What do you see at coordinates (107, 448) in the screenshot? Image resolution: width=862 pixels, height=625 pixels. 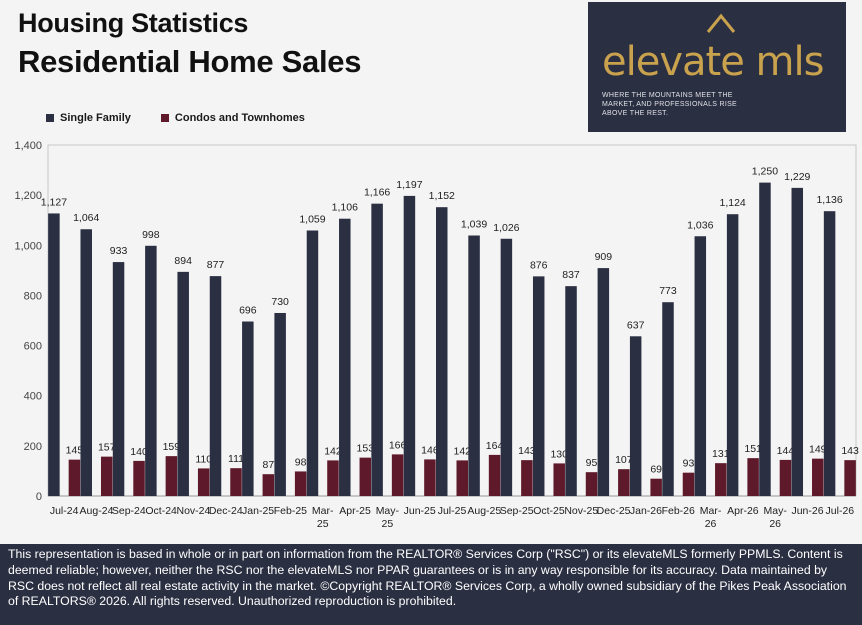 I see `data-label-condos: 157` at bounding box center [107, 448].